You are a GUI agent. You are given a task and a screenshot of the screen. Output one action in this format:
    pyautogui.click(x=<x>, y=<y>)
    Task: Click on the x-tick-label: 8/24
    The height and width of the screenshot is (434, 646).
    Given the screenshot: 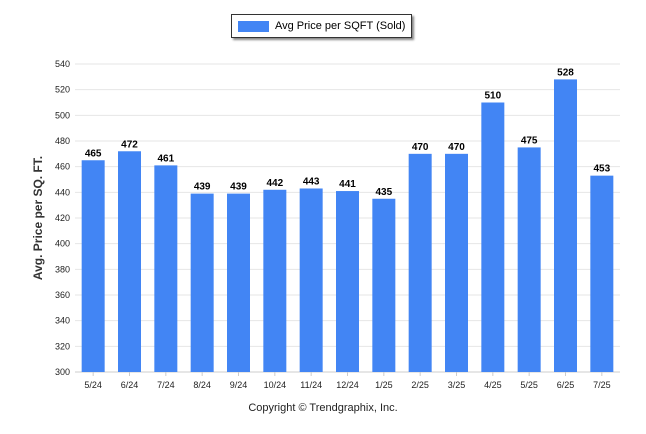 What is the action you would take?
    pyautogui.click(x=202, y=385)
    